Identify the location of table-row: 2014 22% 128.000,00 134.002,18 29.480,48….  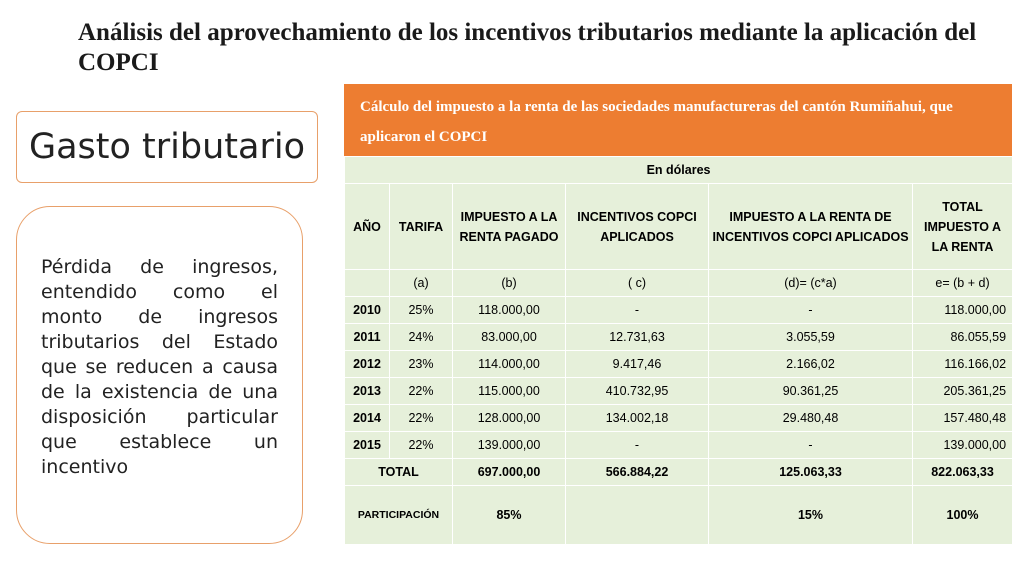
(679, 418).